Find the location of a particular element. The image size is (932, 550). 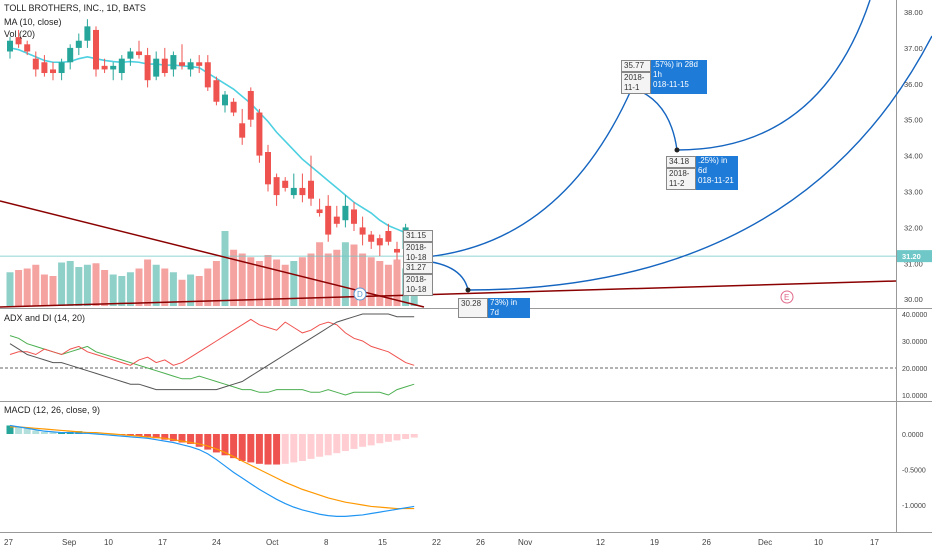

adx-tick-label: 30.0000 is located at coordinates (914, 342).